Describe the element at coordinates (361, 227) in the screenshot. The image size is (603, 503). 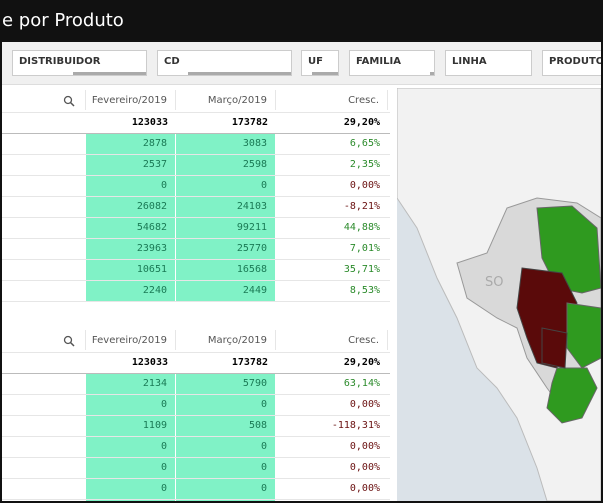
I see `table-cell: 44,88%` at that location.